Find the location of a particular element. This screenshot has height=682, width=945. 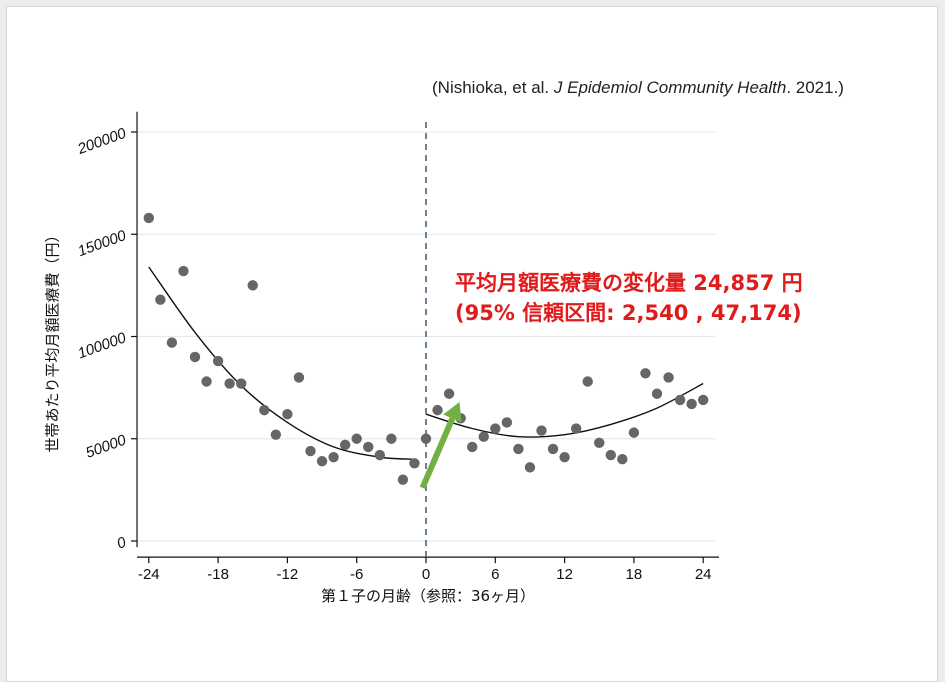

citation-year: . 2021.) is located at coordinates (815, 87).